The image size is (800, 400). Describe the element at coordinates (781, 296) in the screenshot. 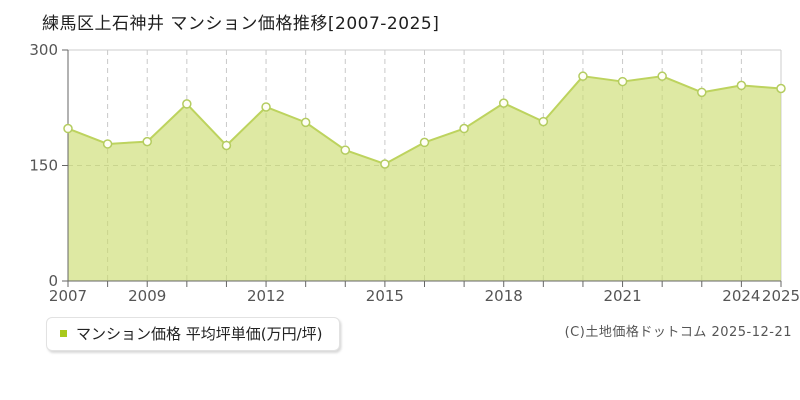

I see `svg-text: 2025` at that location.